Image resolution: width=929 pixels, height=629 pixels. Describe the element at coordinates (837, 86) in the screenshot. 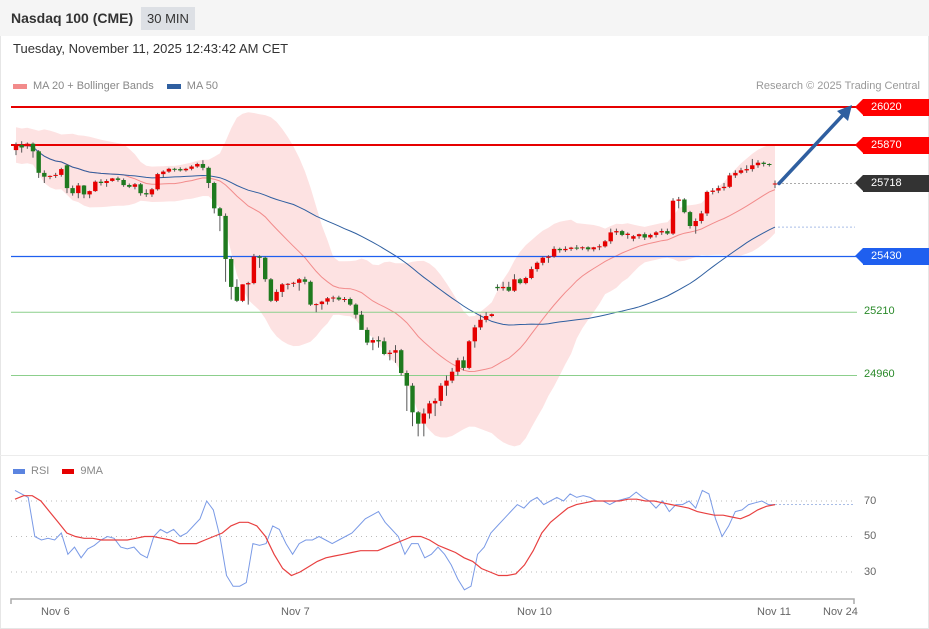

I see `credit-label: Research © 2025 Trading Central` at that location.